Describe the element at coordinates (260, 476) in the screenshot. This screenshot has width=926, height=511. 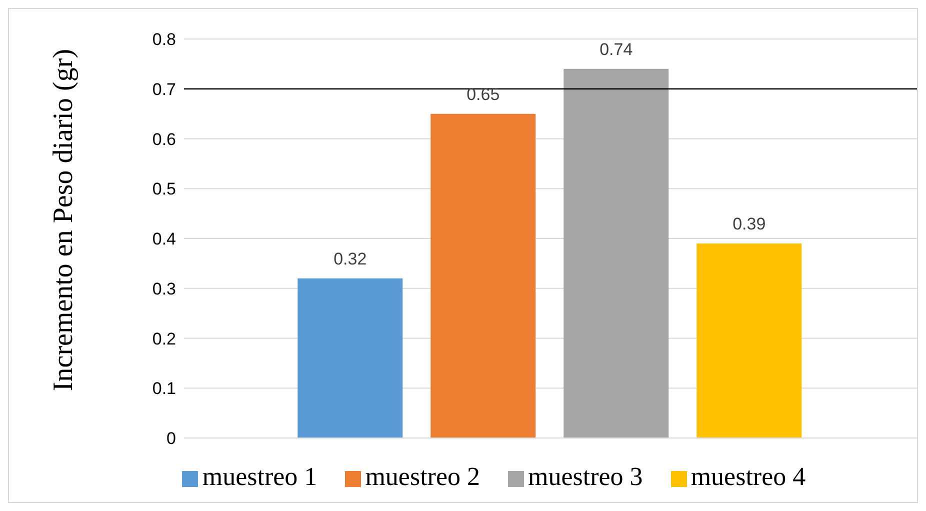
I see `legend-label: muestreo 1` at that location.